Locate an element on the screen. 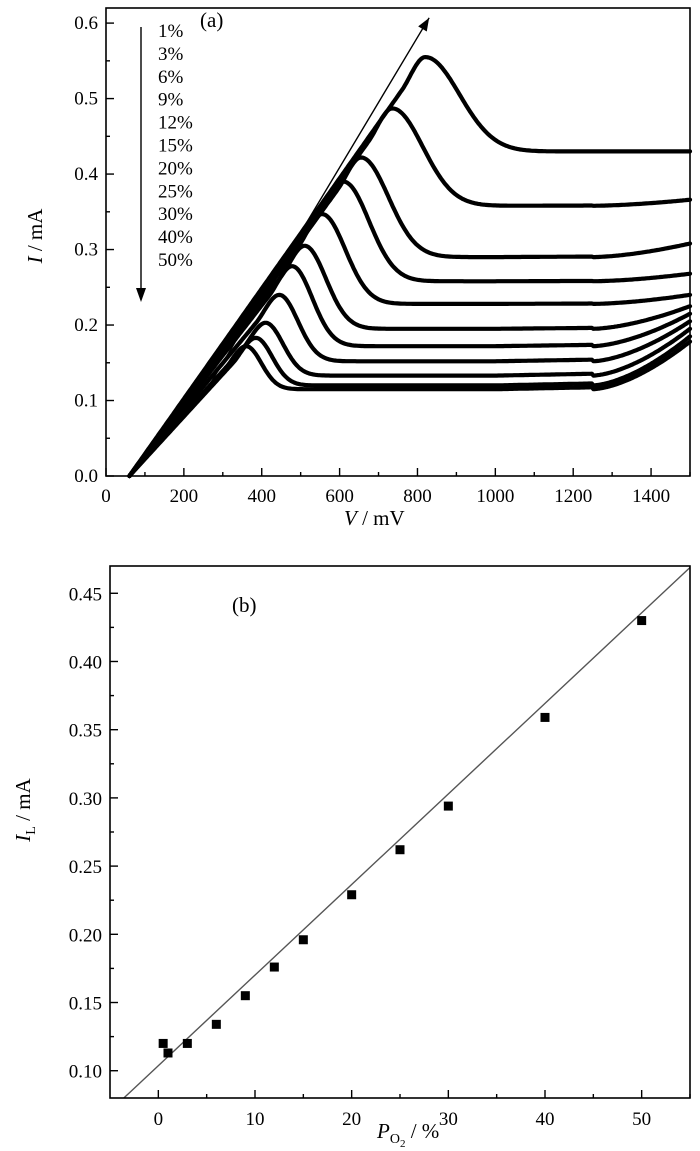  b-y-tick-label: 0.10 is located at coordinates (85, 1072).